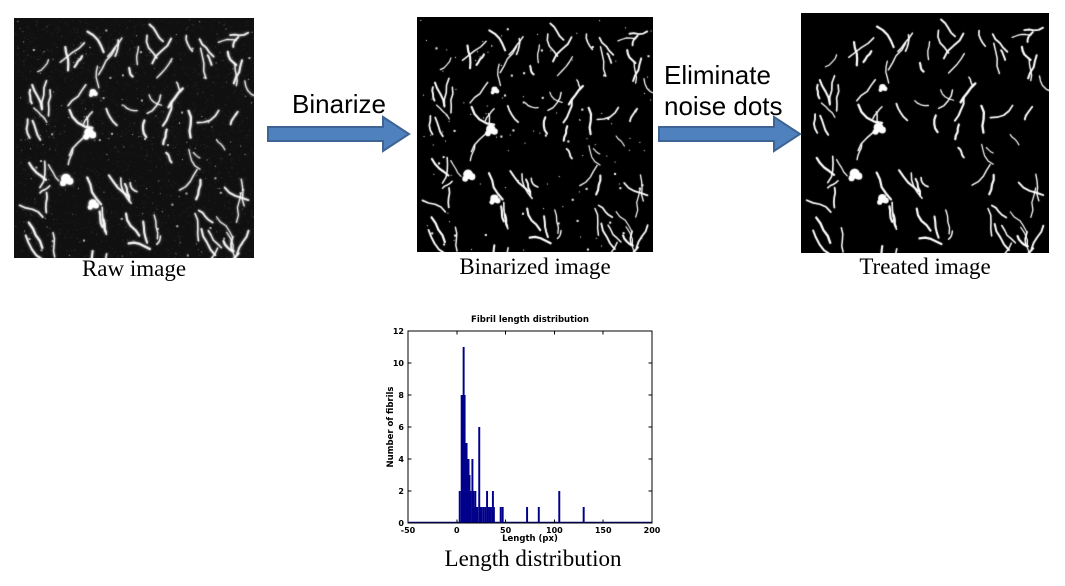  Describe the element at coordinates (730, 134) in the screenshot. I see `eliminate-noise-arrow-icon` at that location.